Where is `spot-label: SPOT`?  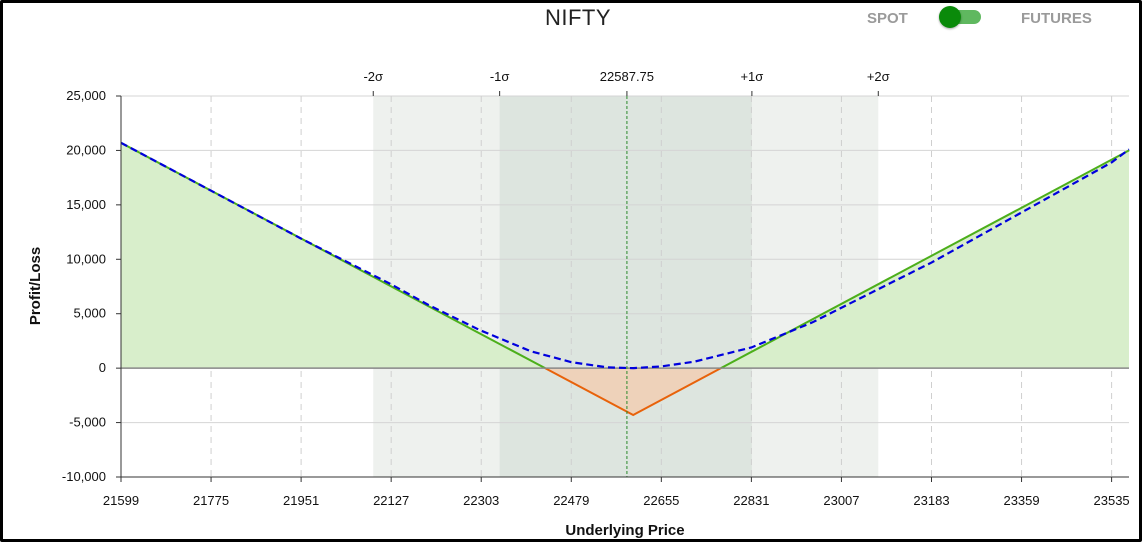
spot-label: SPOT is located at coordinates (887, 18).